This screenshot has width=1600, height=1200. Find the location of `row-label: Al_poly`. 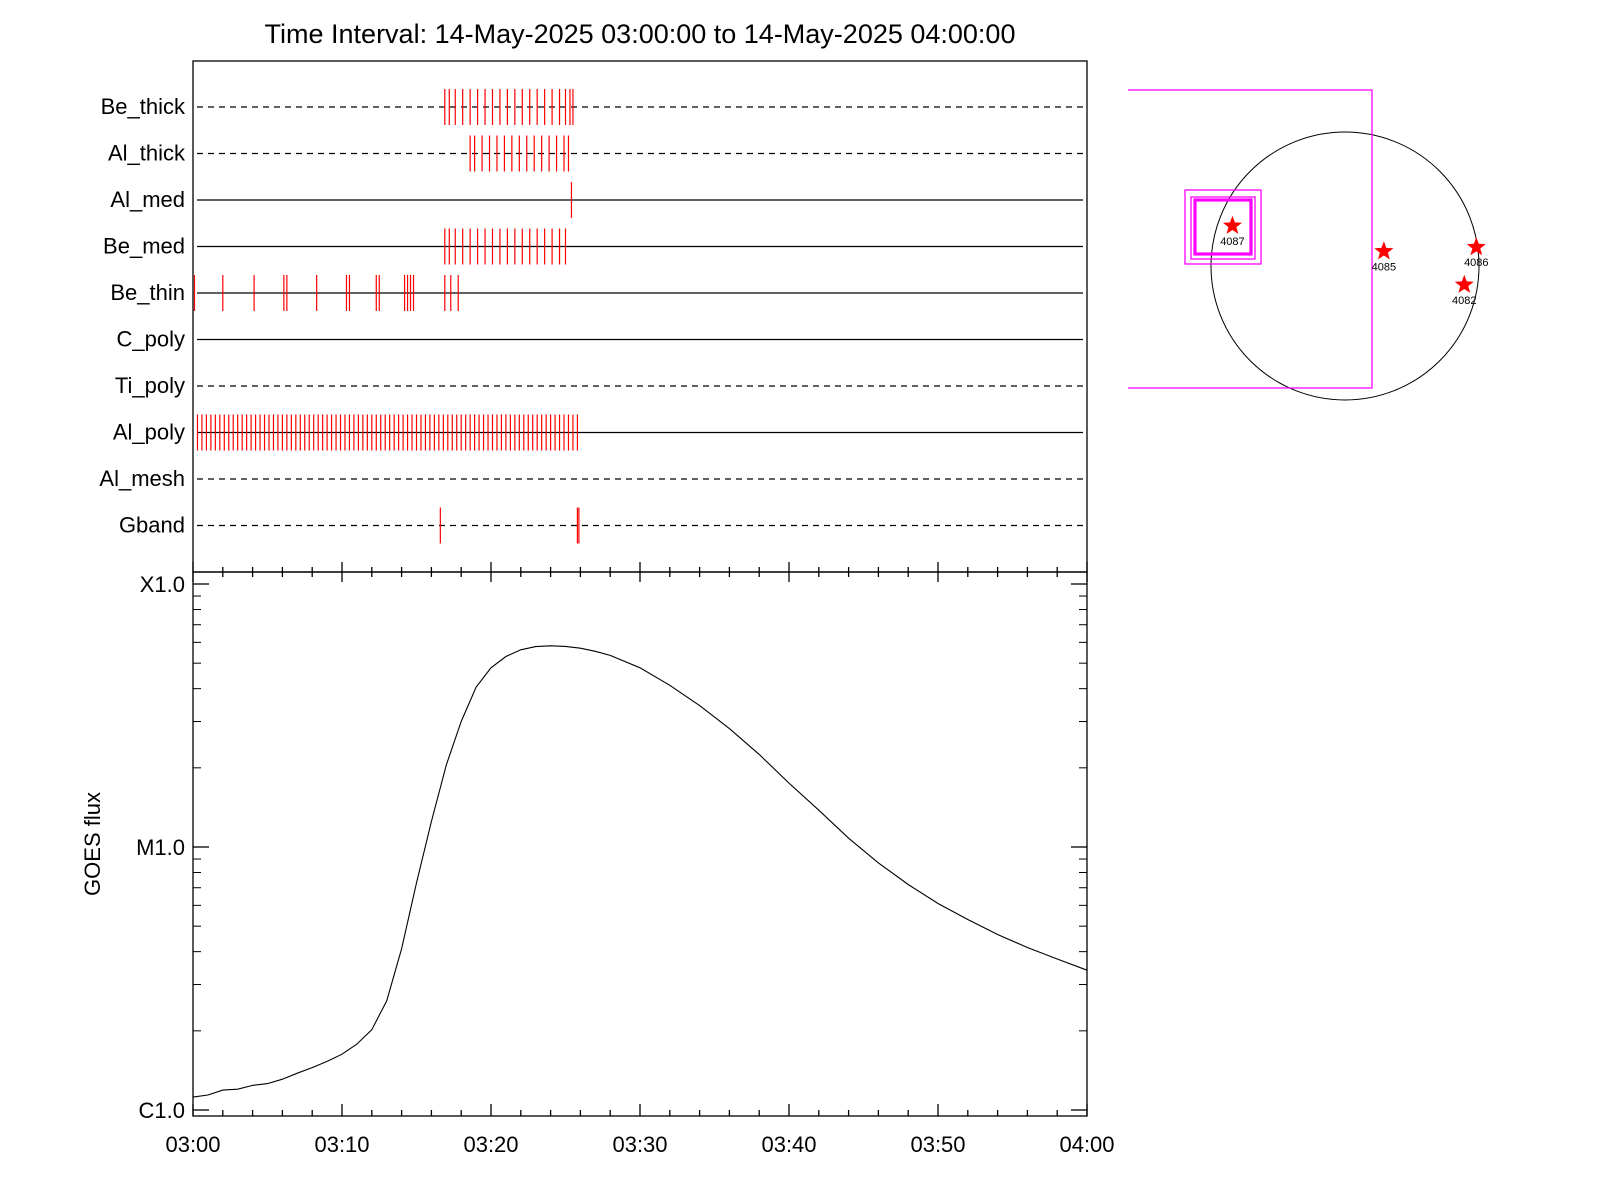

row-label: Al_poly is located at coordinates (149, 432).